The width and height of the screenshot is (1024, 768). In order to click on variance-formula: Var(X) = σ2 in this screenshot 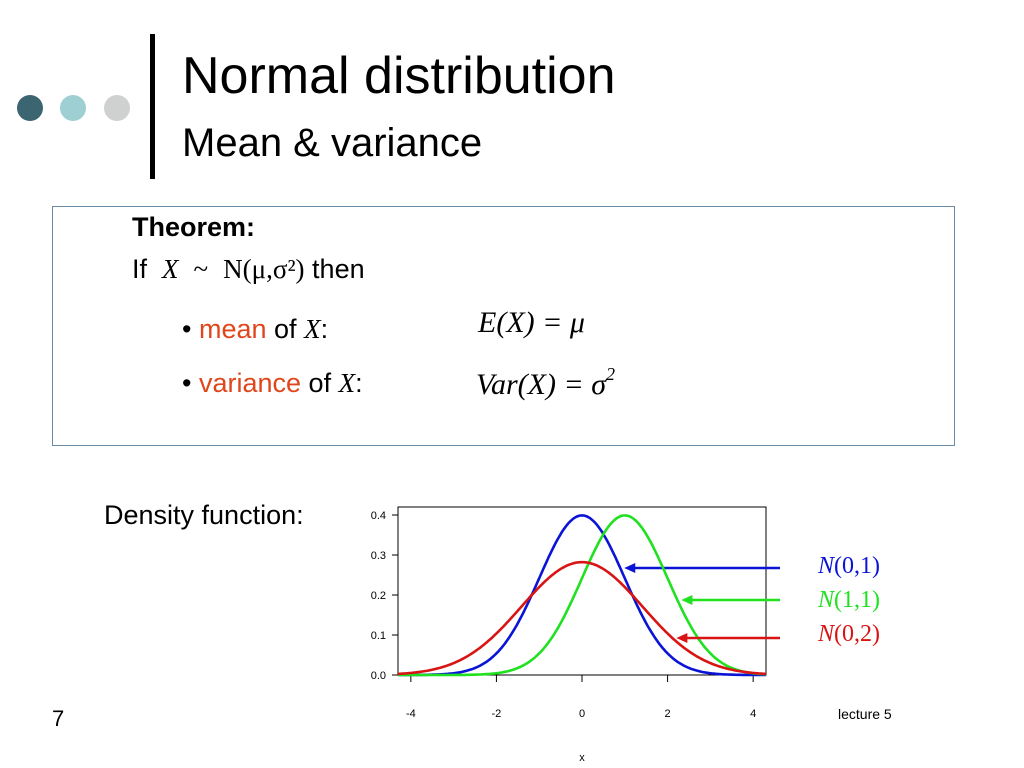, I will do `click(545, 383)`.